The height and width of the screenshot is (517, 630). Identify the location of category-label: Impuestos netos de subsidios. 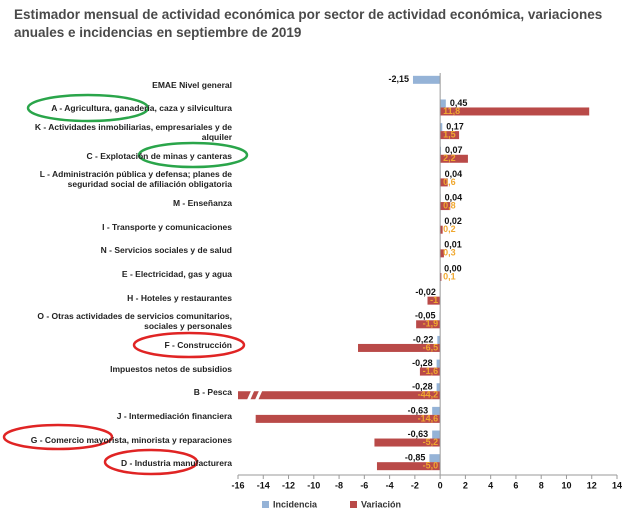
(171, 368).